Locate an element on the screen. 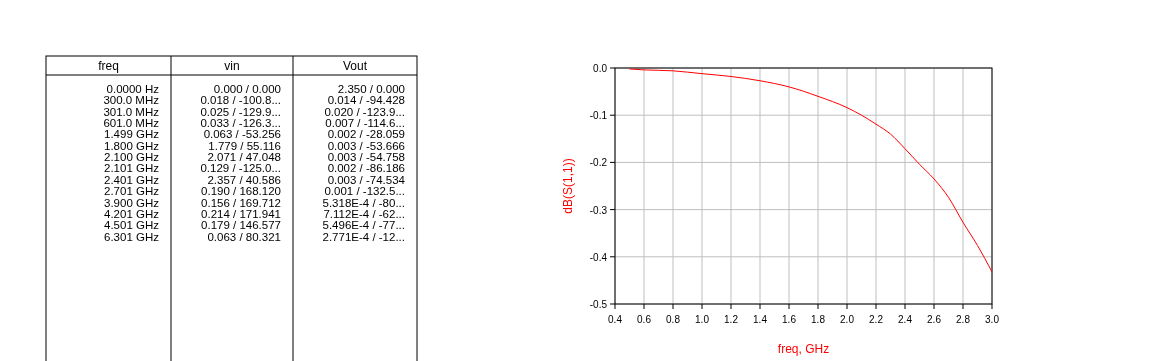  text: 2.101 GHz is located at coordinates (132, 168).